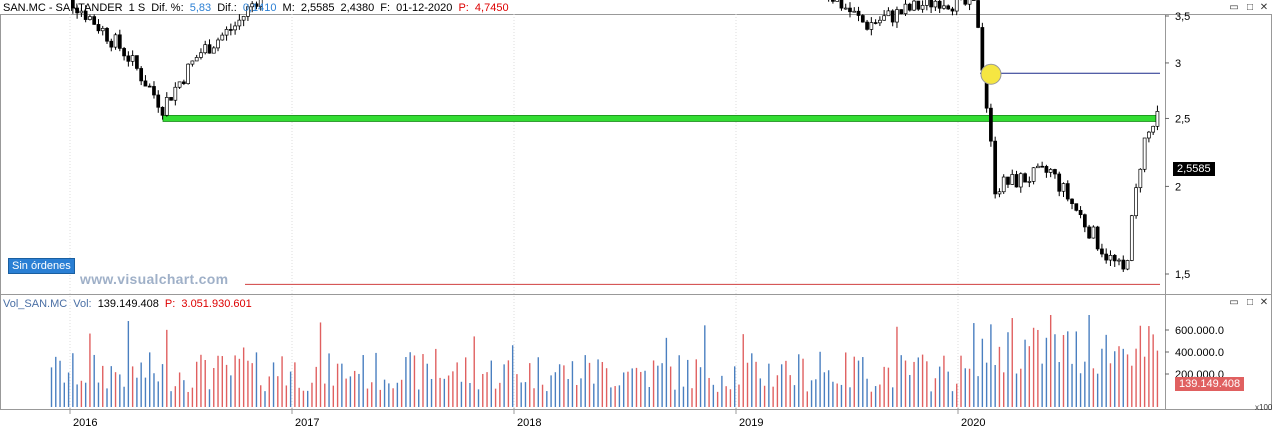 The width and height of the screenshot is (1272, 435). I want to click on volume-close-icon: ✕, so click(1264, 303).